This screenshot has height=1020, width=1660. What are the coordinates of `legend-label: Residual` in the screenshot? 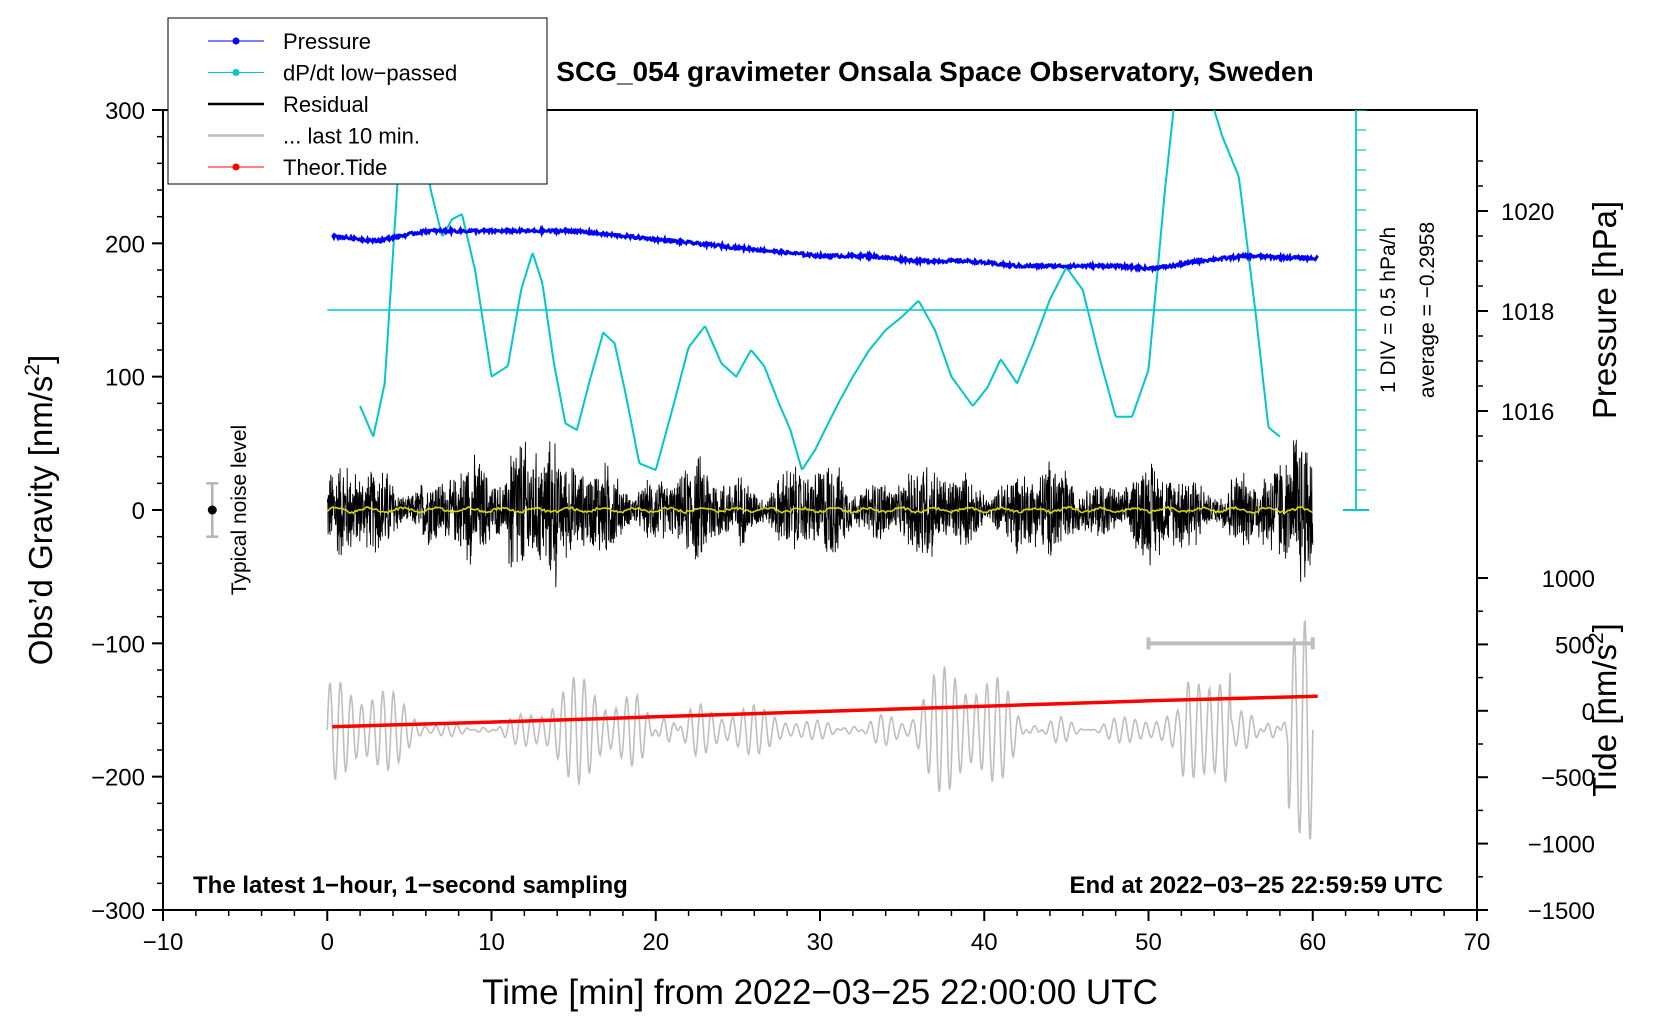 It's located at (326, 104).